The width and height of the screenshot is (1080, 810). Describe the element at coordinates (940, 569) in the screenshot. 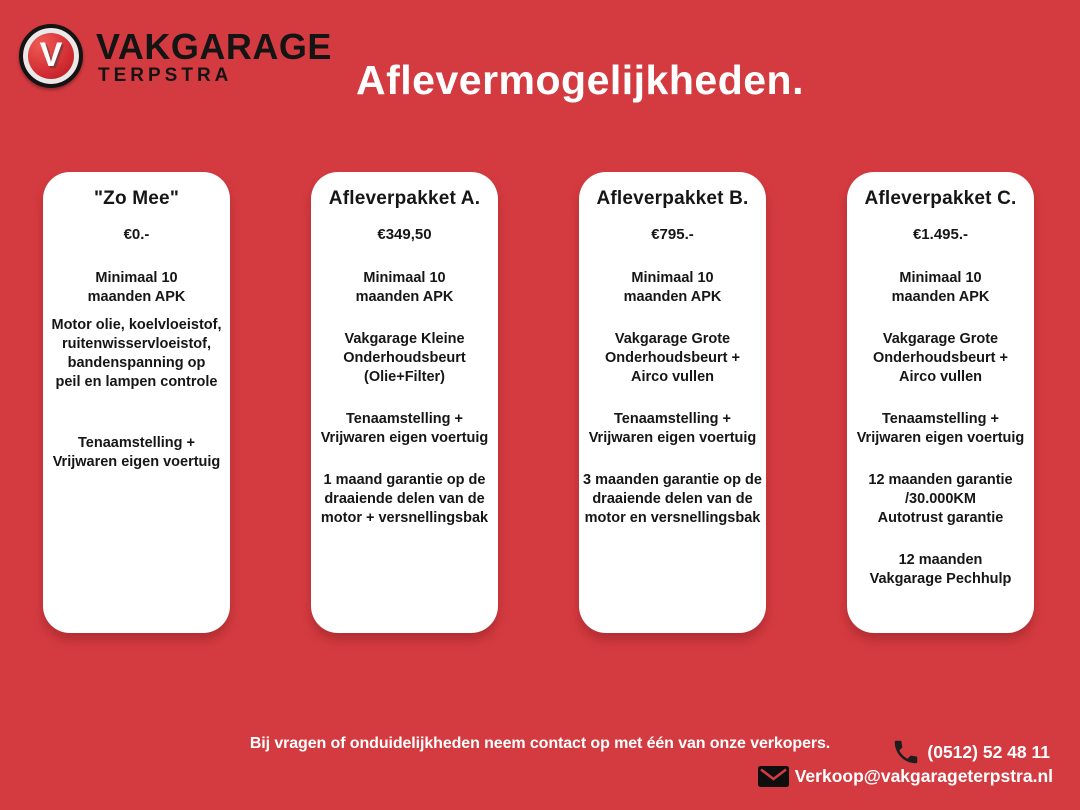

I see `package-feature: 12 maanden Vakgarage Pechhulp` at that location.